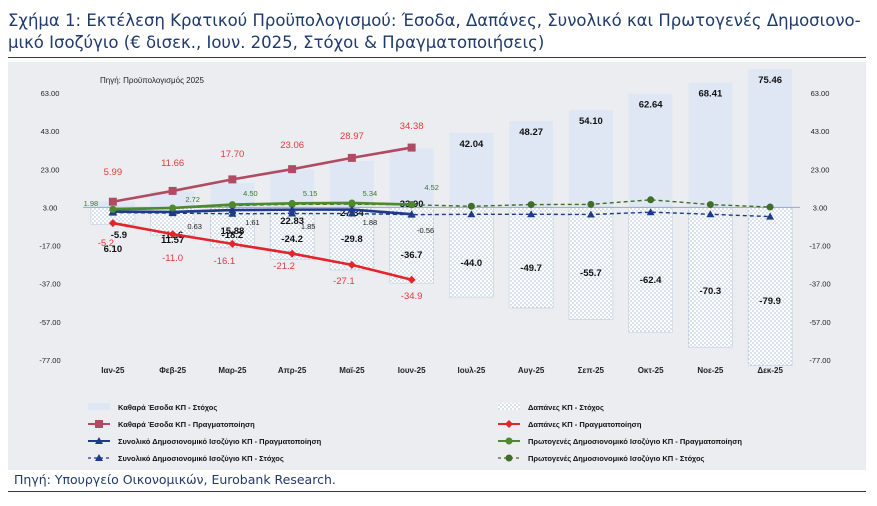  Describe the element at coordinates (531, 370) in the screenshot. I see `x-tick-label: Αυγ-25` at that location.